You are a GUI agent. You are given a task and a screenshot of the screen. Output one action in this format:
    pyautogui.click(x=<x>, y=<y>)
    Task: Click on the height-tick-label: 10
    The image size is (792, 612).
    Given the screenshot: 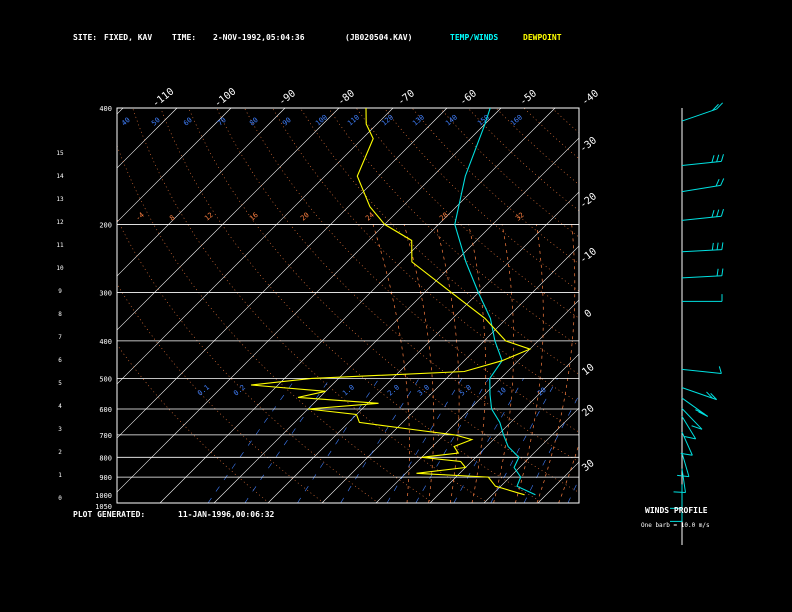 What is the action you would take?
    pyautogui.click(x=60, y=268)
    